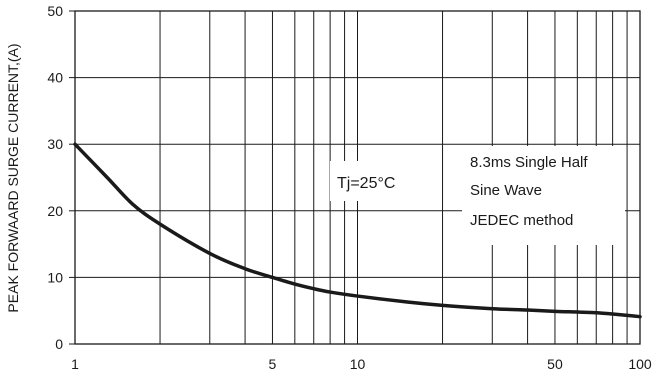 The image size is (659, 385). What do you see at coordinates (366, 183) in the screenshot?
I see `annotation-tj: Tj=25°C` at bounding box center [366, 183].